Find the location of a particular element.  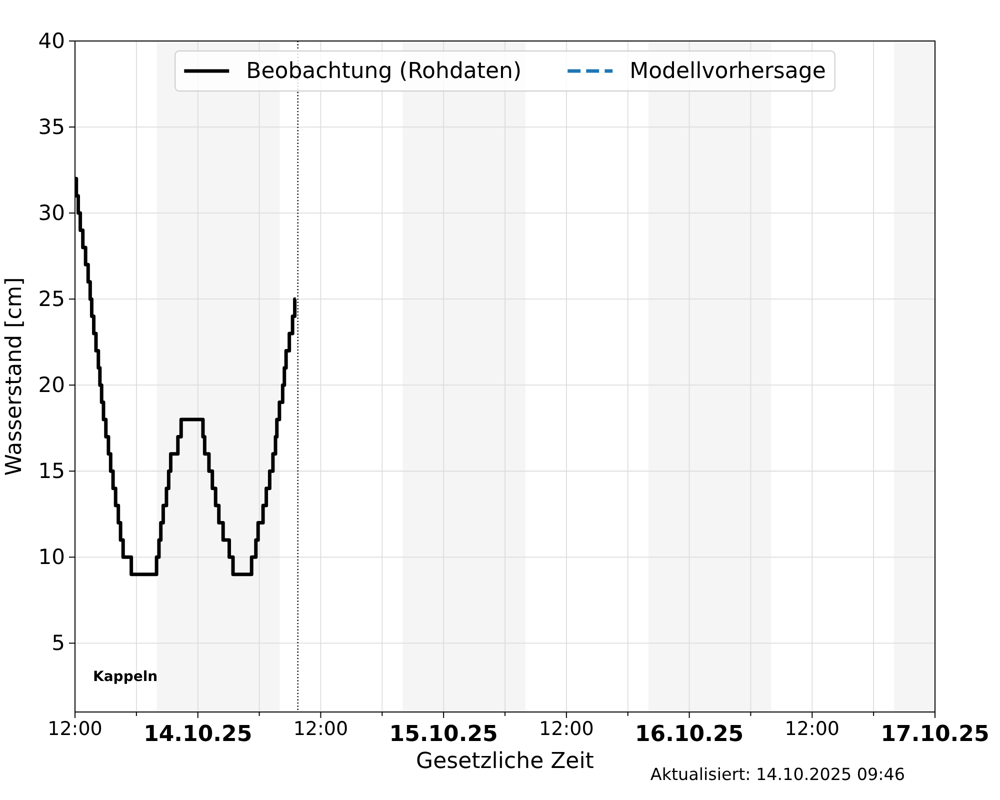

x-tick-label: 16.10.25 is located at coordinates (689, 734).